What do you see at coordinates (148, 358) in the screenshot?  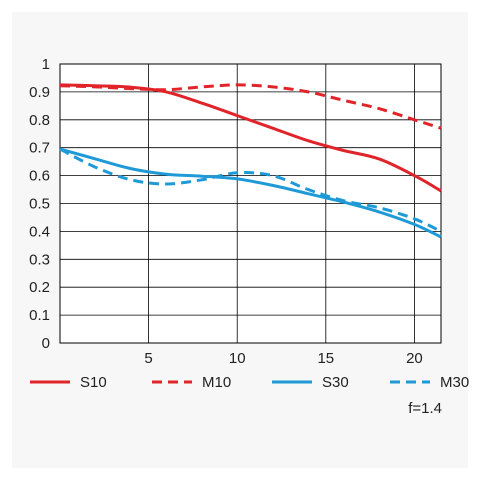 I see `x-tick-label: 5` at bounding box center [148, 358].